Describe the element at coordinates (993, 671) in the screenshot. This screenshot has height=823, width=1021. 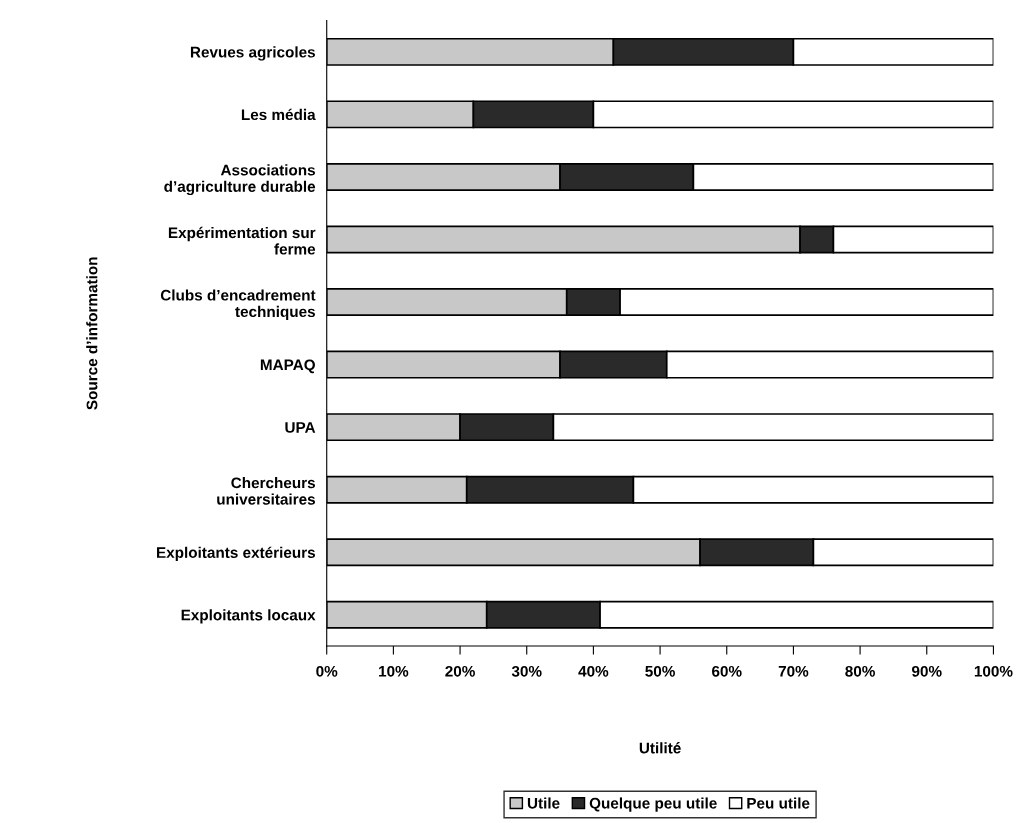
I see `x-tick-label: 100%` at that location.